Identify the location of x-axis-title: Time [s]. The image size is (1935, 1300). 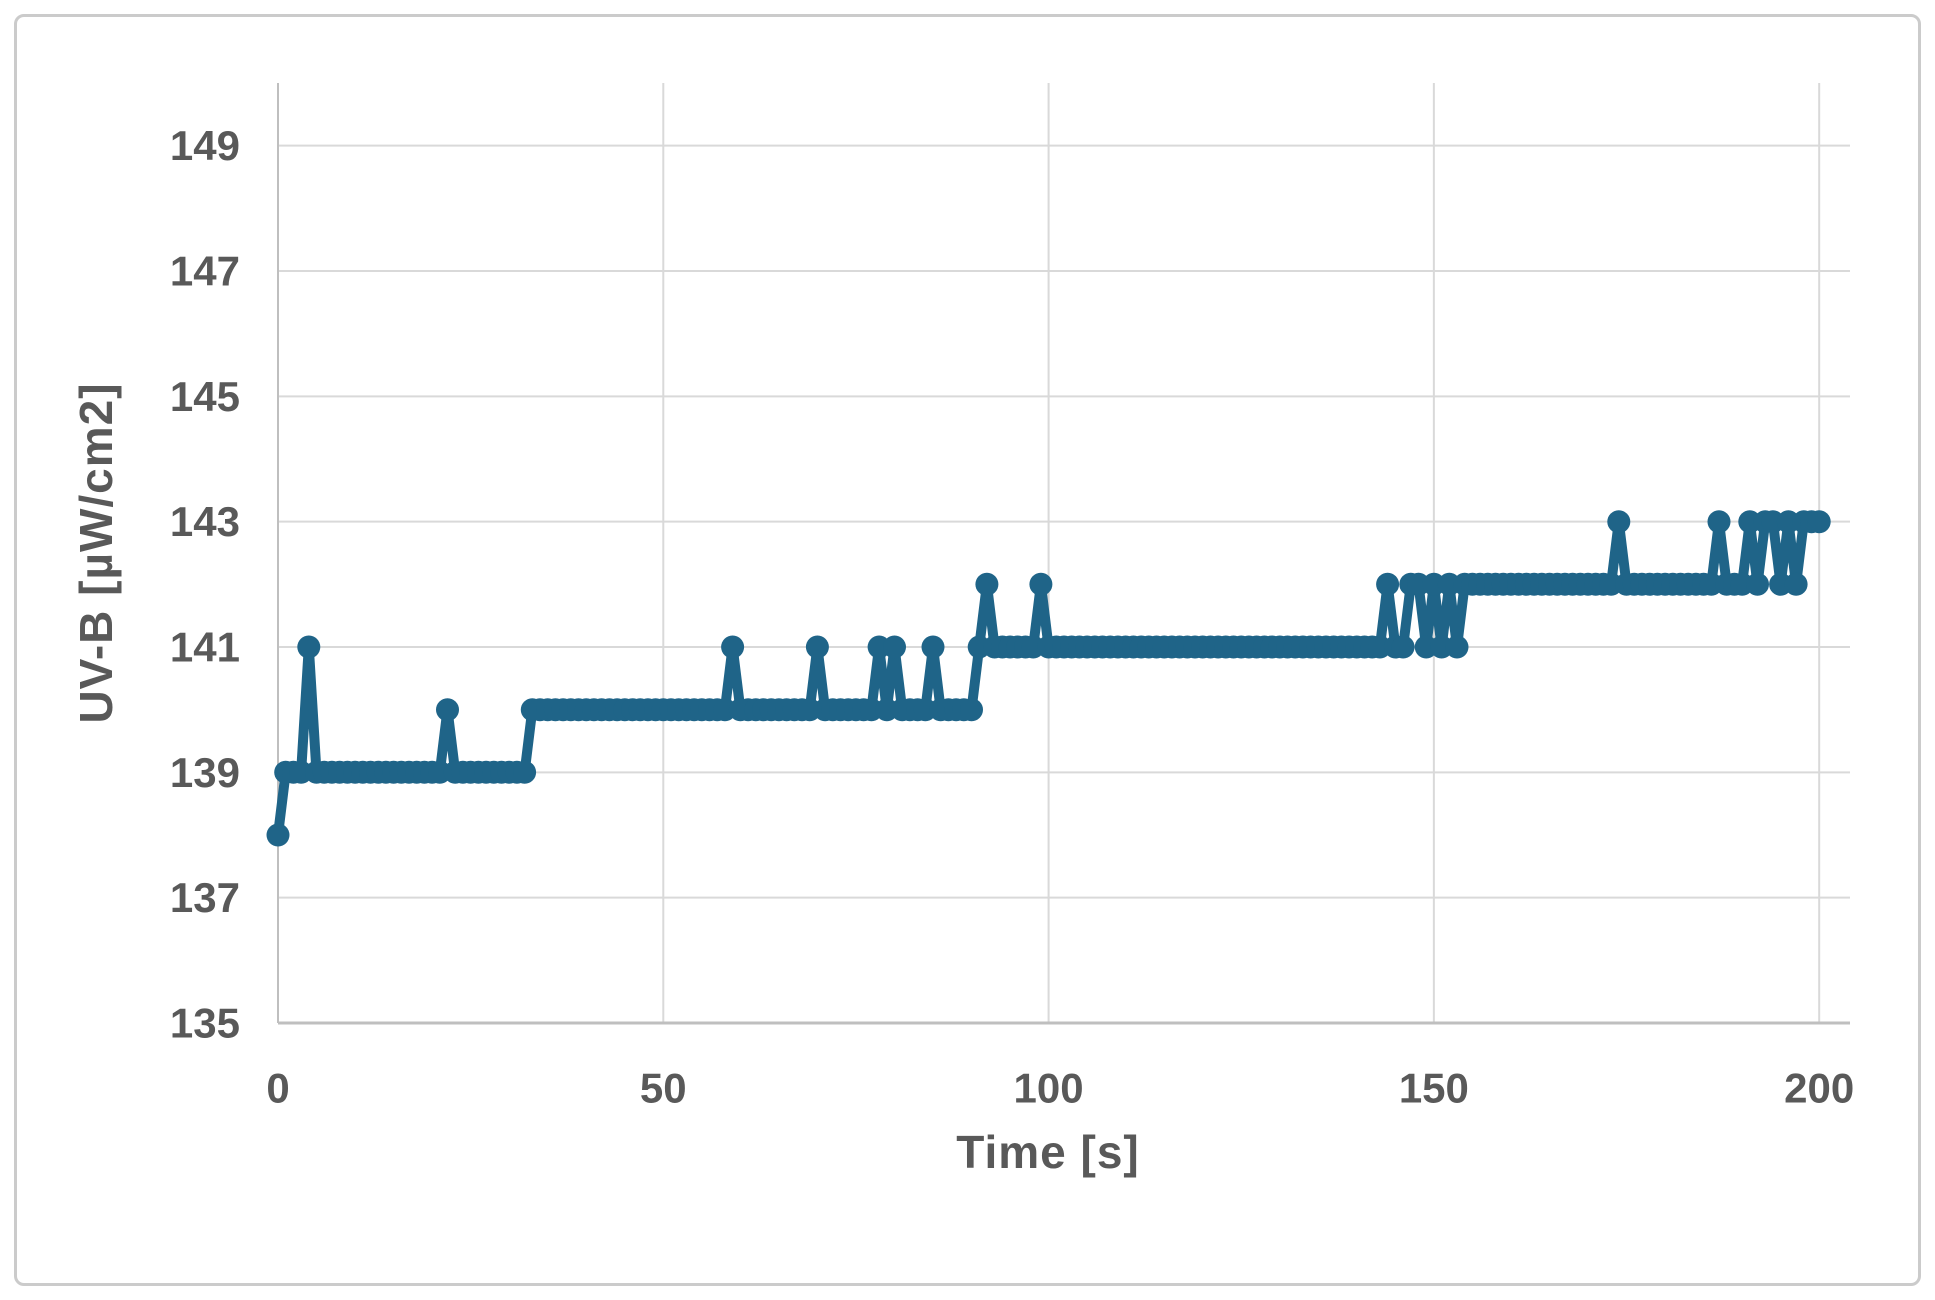
(1048, 1152).